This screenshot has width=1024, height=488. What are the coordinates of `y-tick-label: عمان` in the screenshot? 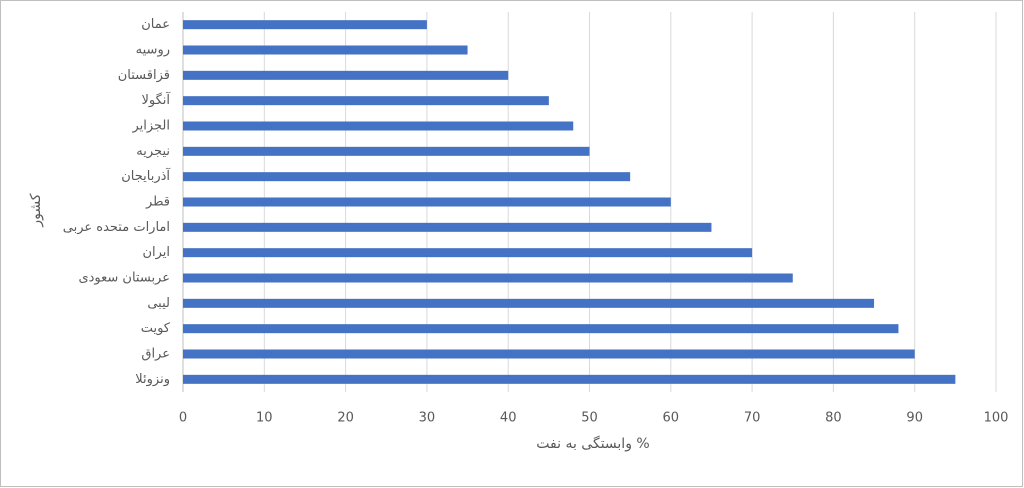 It's located at (155, 24).